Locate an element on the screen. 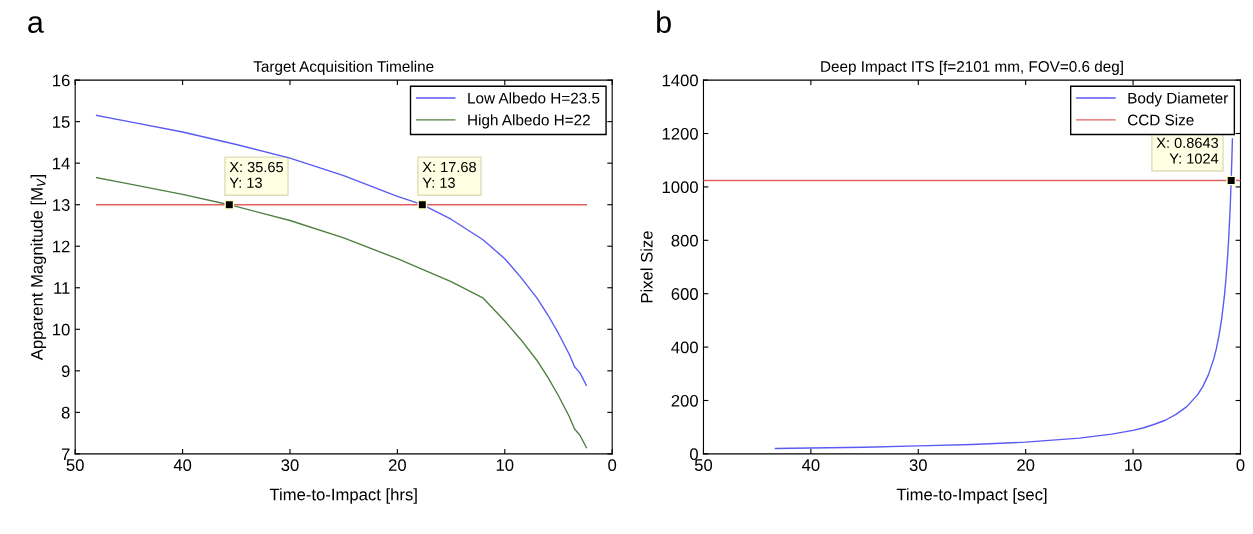 This screenshot has width=1253, height=534. y-tick-label: 0 is located at coordinates (693, 454).